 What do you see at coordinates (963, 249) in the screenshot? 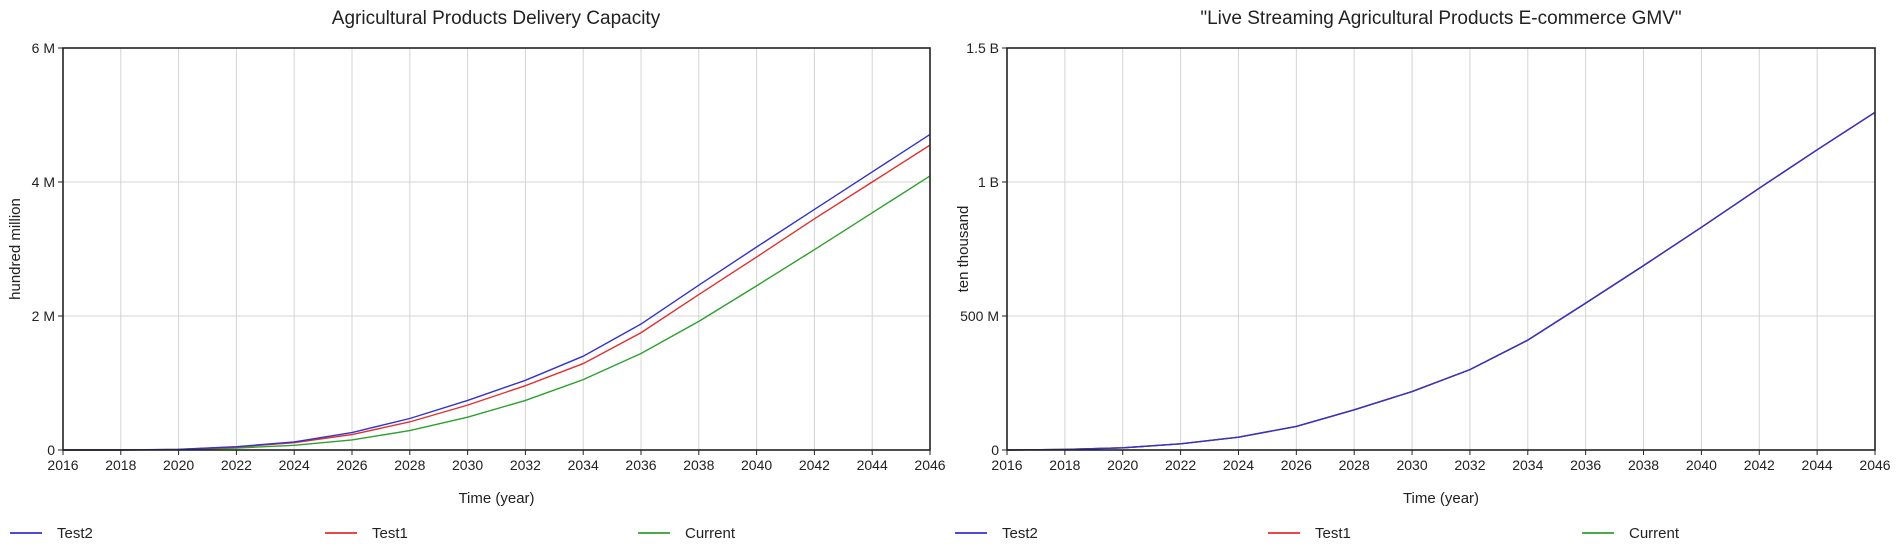
I see `y-axis-label: ten thousand` at bounding box center [963, 249].